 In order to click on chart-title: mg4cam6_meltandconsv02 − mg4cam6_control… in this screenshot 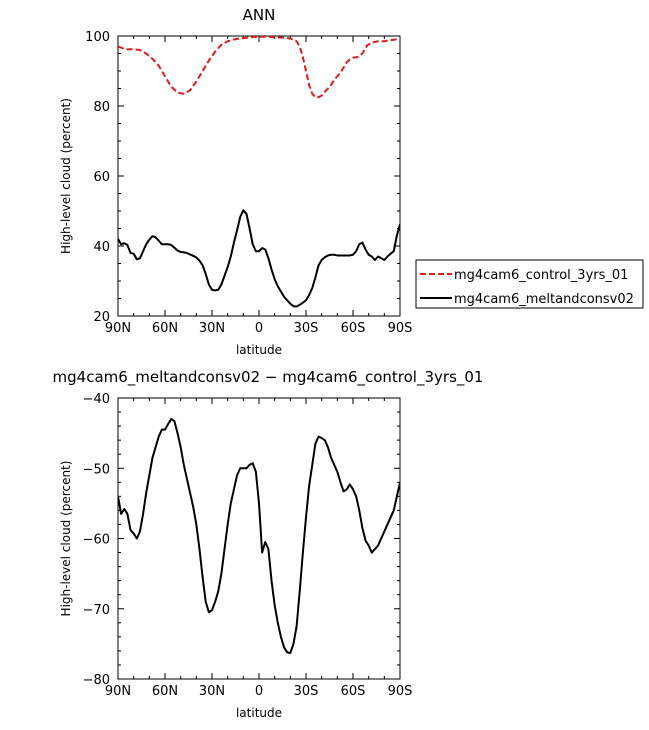, I will do `click(268, 377)`.